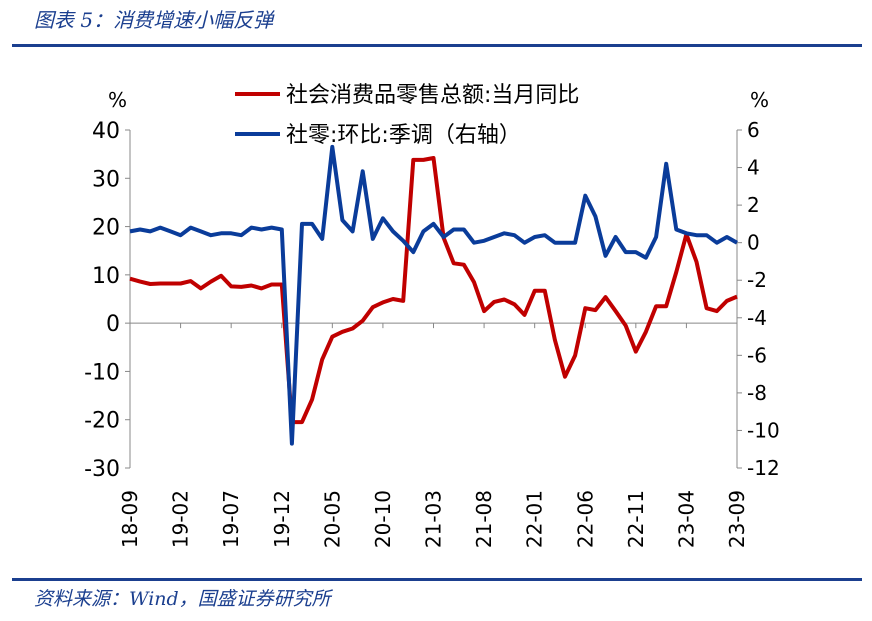  What do you see at coordinates (763, 468) in the screenshot?
I see `right-tick-label: -12` at bounding box center [763, 468].